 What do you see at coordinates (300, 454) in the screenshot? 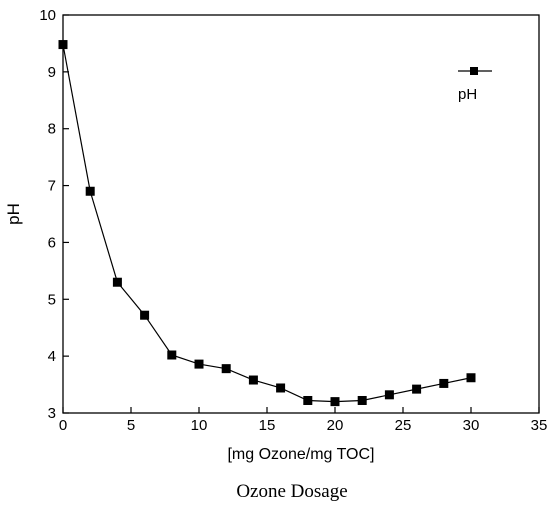
I see `x-axis-label: [mg Ozone/mg TOC]` at bounding box center [300, 454].